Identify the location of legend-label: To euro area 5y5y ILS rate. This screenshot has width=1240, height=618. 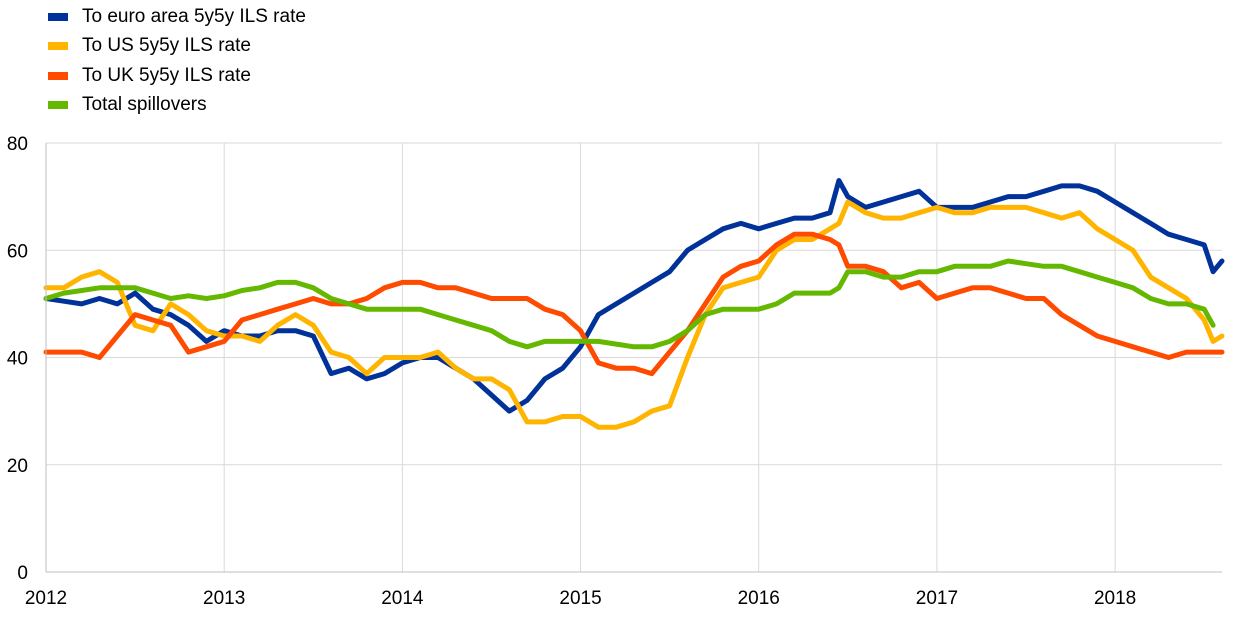
(194, 16).